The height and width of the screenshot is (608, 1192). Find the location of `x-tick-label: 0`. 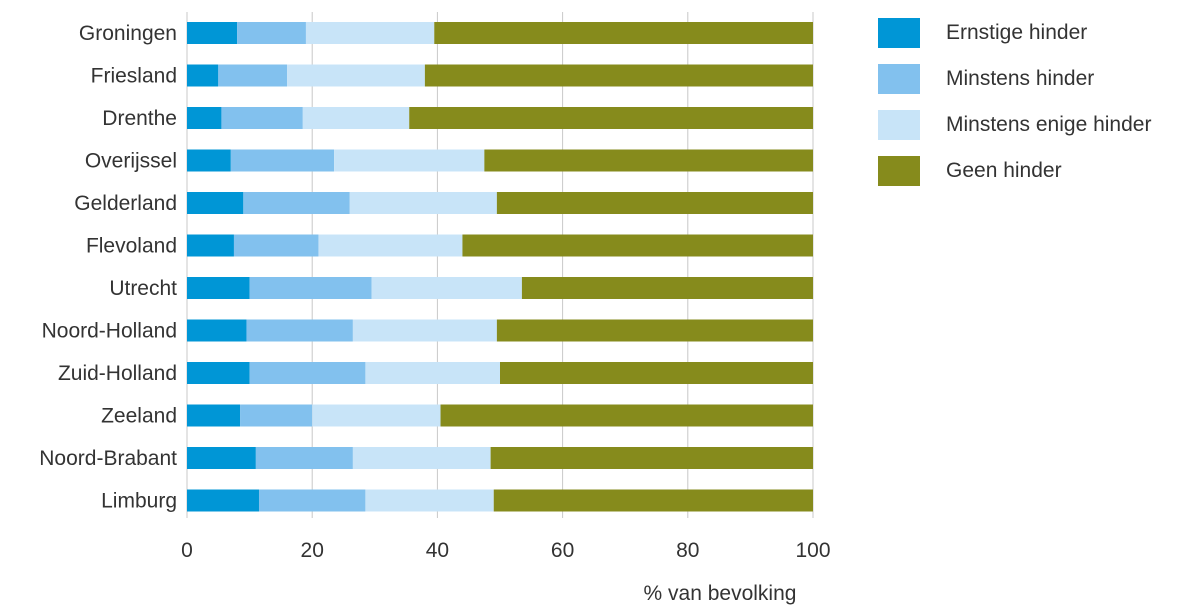

x-tick-label: 0 is located at coordinates (187, 550).